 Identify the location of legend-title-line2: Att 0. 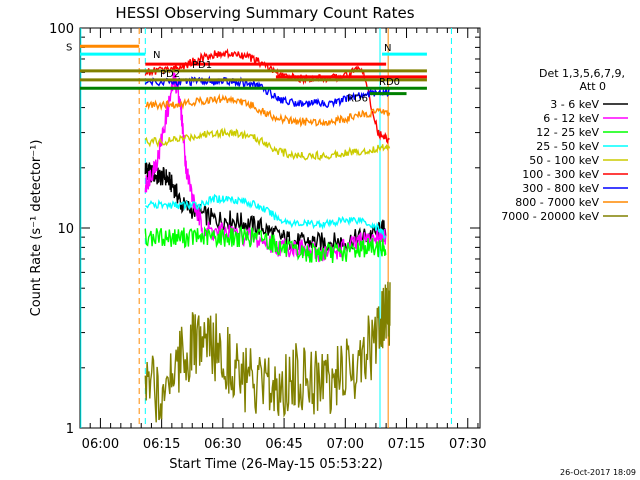
(593, 86).